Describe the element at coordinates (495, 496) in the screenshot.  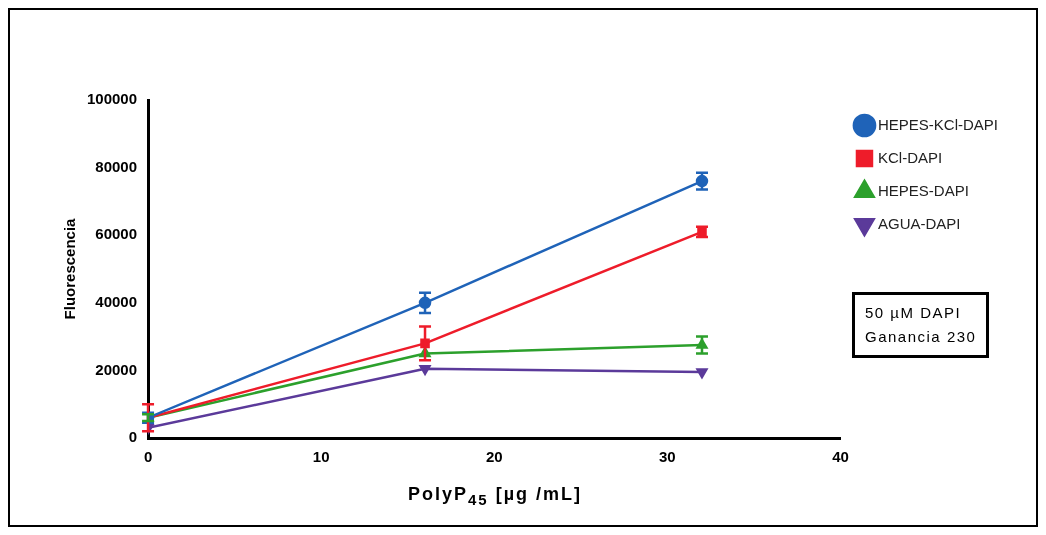
I see `x-axis-title: PolyP$_{45}$ [µg /mL]` at that location.